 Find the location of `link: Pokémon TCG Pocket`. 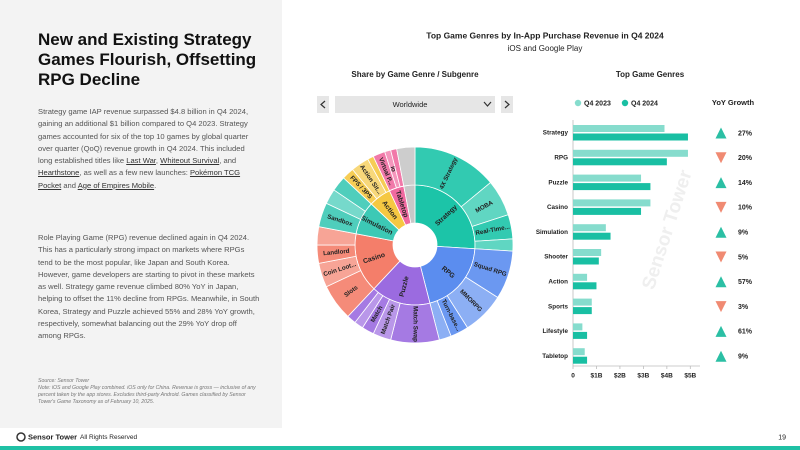

link: Pokémon TCG Pocket is located at coordinates (139, 179).